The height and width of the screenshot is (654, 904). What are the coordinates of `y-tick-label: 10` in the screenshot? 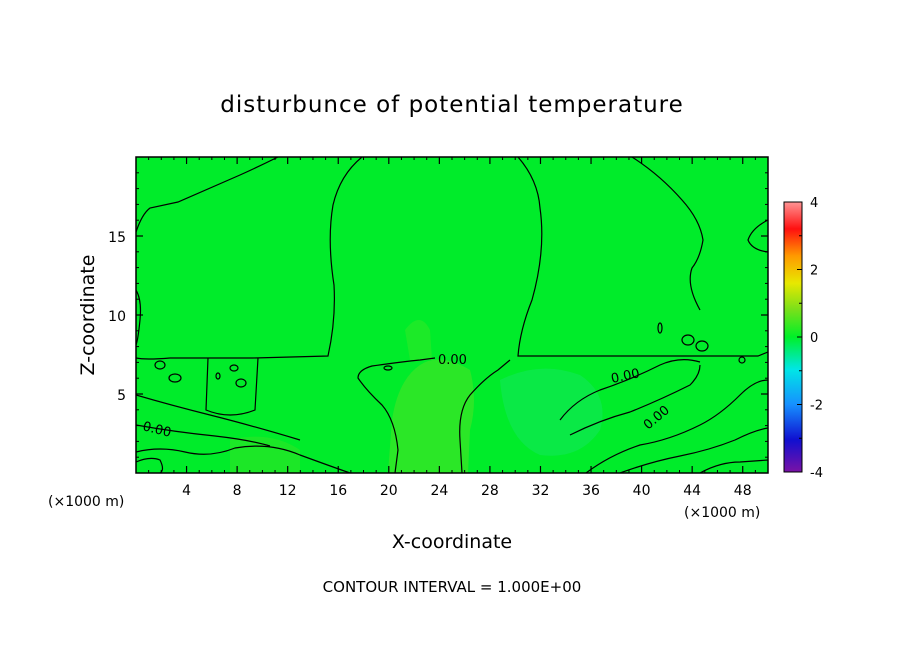 It's located at (117, 317).